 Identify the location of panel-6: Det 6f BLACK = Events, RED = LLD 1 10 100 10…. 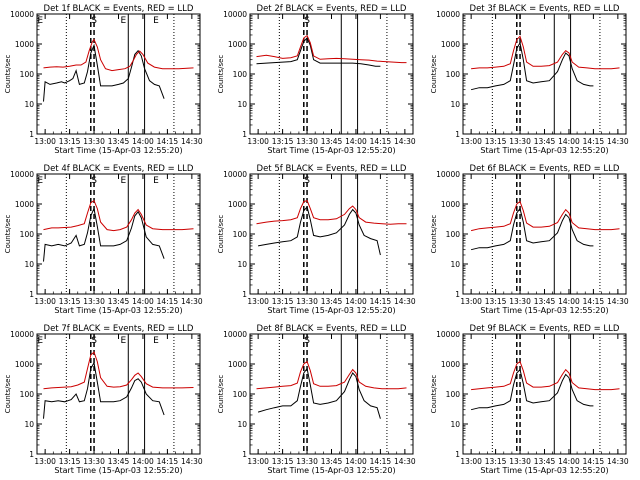
(529, 239).